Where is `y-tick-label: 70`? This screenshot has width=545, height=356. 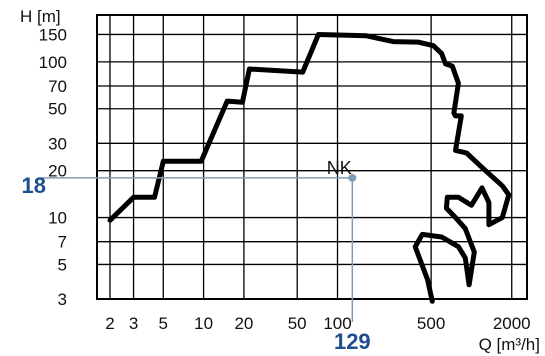 y-tick-label: 70 is located at coordinates (57, 86).